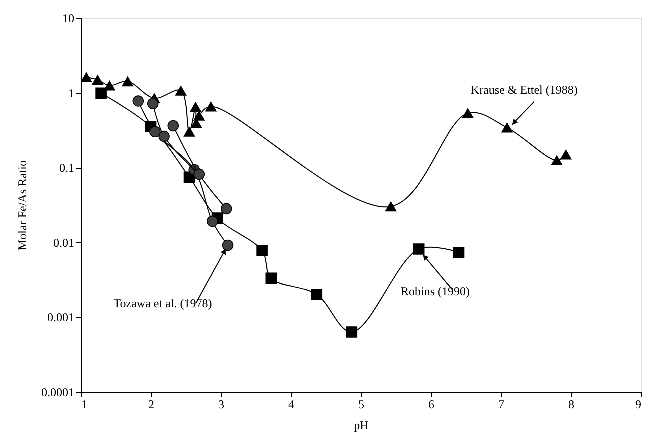 The image size is (662, 444). What do you see at coordinates (501, 405) in the screenshot?
I see `x-tick-label: 7` at bounding box center [501, 405].